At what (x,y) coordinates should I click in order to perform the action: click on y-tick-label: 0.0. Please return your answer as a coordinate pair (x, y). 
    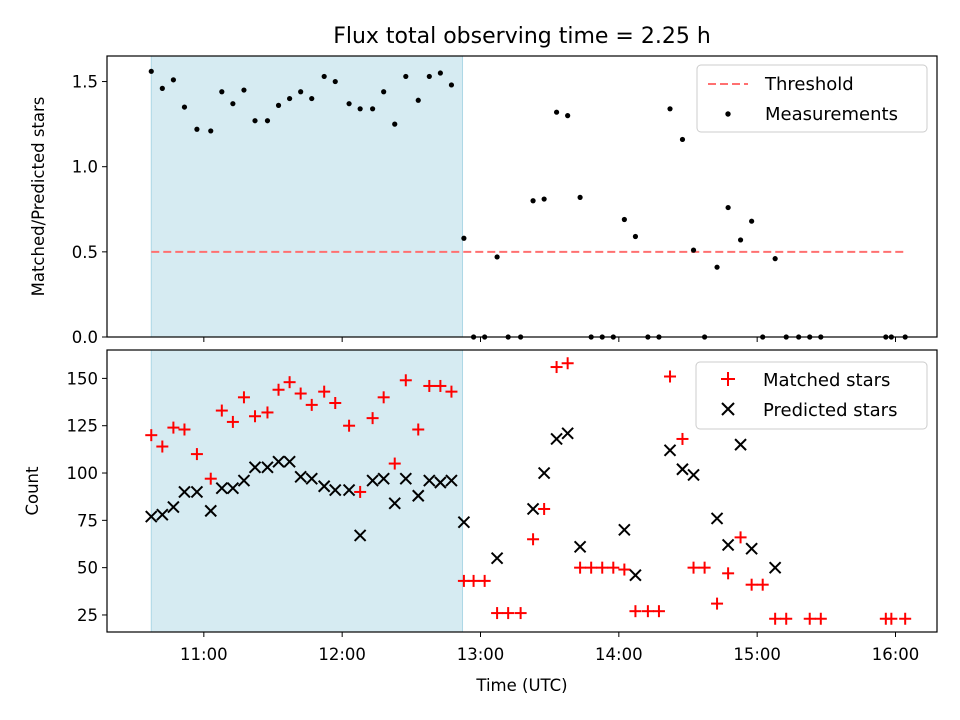
    Looking at the image, I should click on (85, 337).